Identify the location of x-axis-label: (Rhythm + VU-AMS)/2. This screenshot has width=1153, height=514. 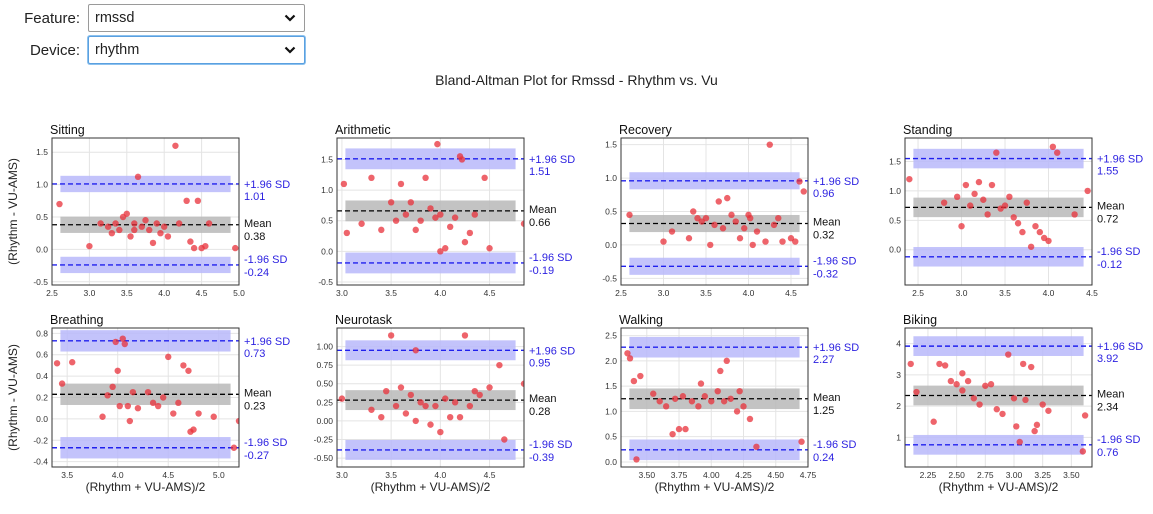
(715, 487).